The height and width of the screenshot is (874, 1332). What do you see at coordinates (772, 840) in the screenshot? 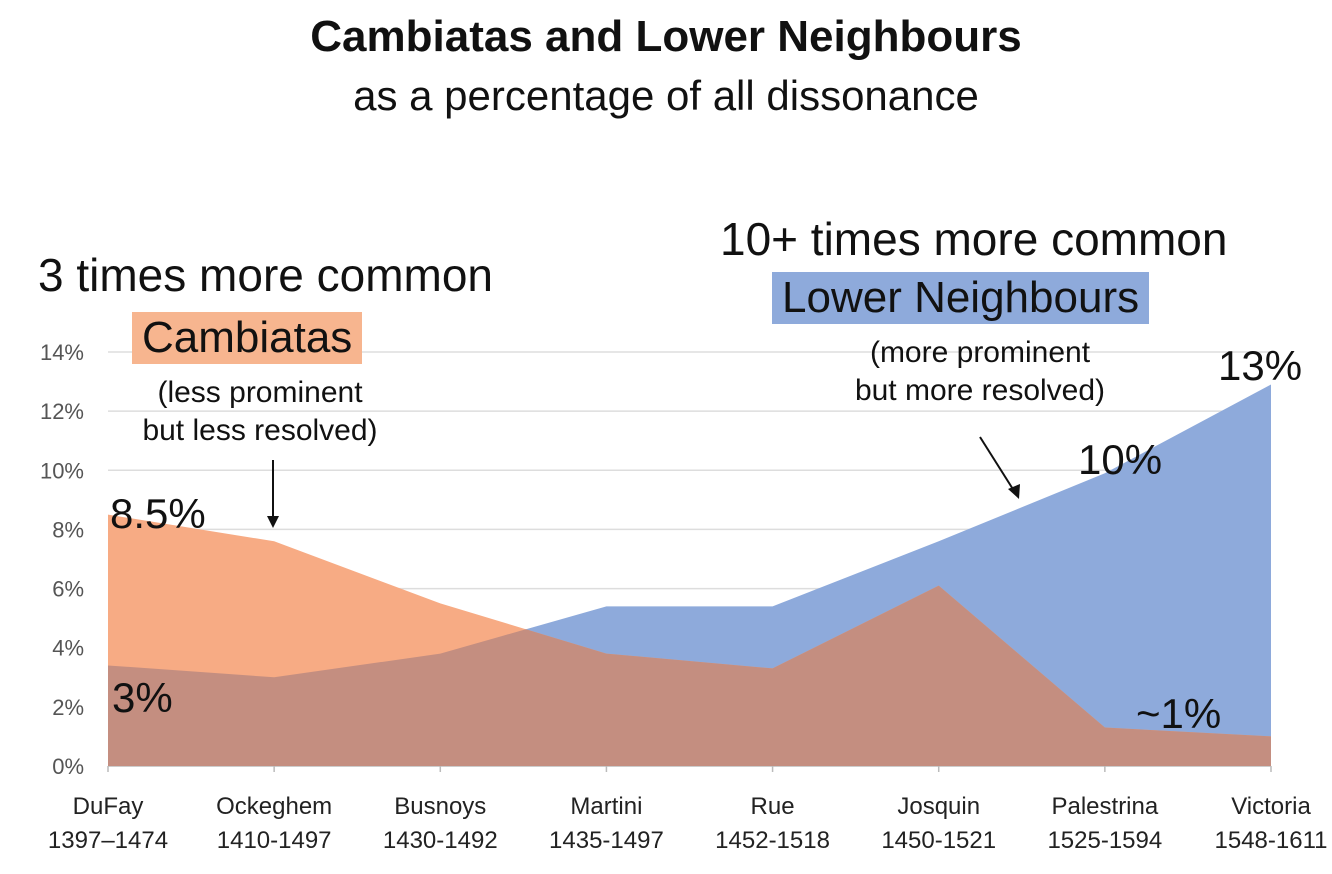
I see `x-category-dates: 1452-1518` at bounding box center [772, 840].